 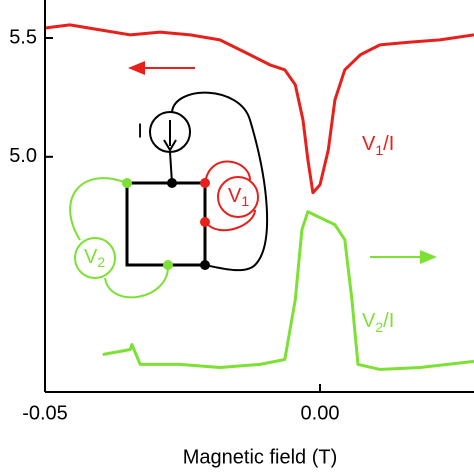 What do you see at coordinates (245, 201) in the screenshot?
I see `v1-sub: 1` at bounding box center [245, 201].